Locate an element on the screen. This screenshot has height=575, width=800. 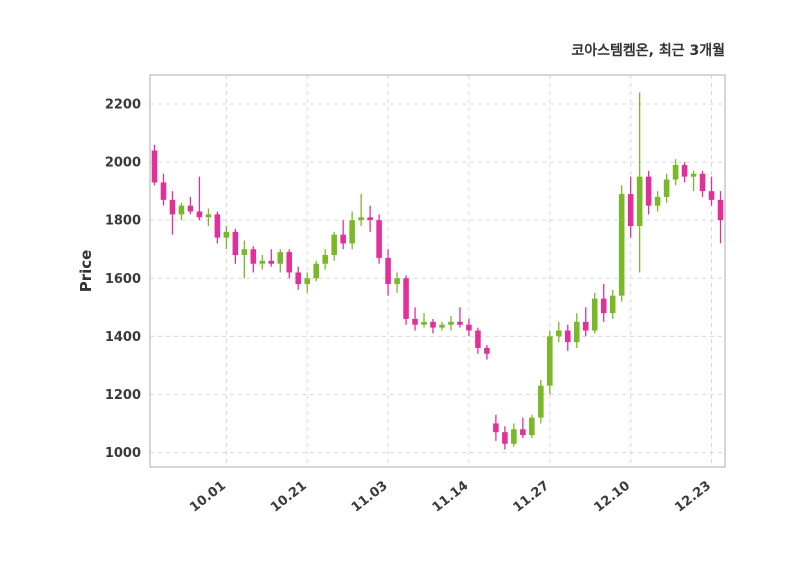
y-tick-label: 1800 is located at coordinates (123, 221).